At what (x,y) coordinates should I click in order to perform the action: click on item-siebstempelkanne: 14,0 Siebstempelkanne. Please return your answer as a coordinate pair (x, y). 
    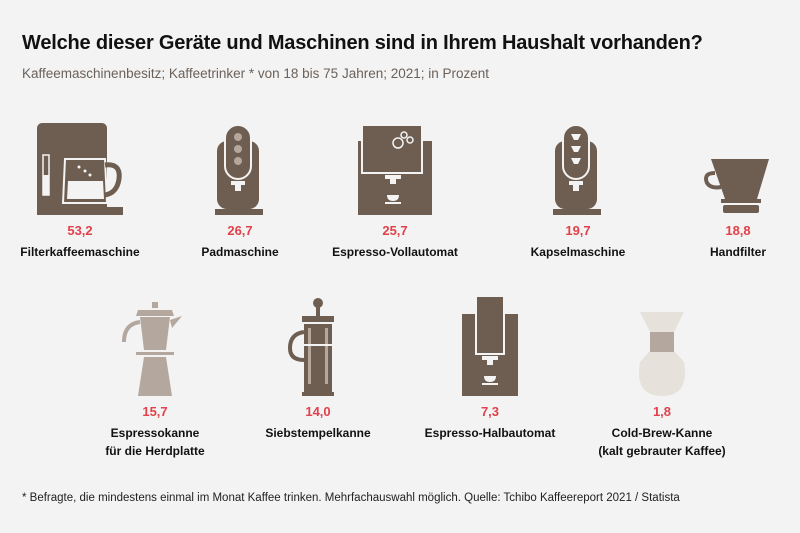
    Looking at the image, I should click on (318, 370).